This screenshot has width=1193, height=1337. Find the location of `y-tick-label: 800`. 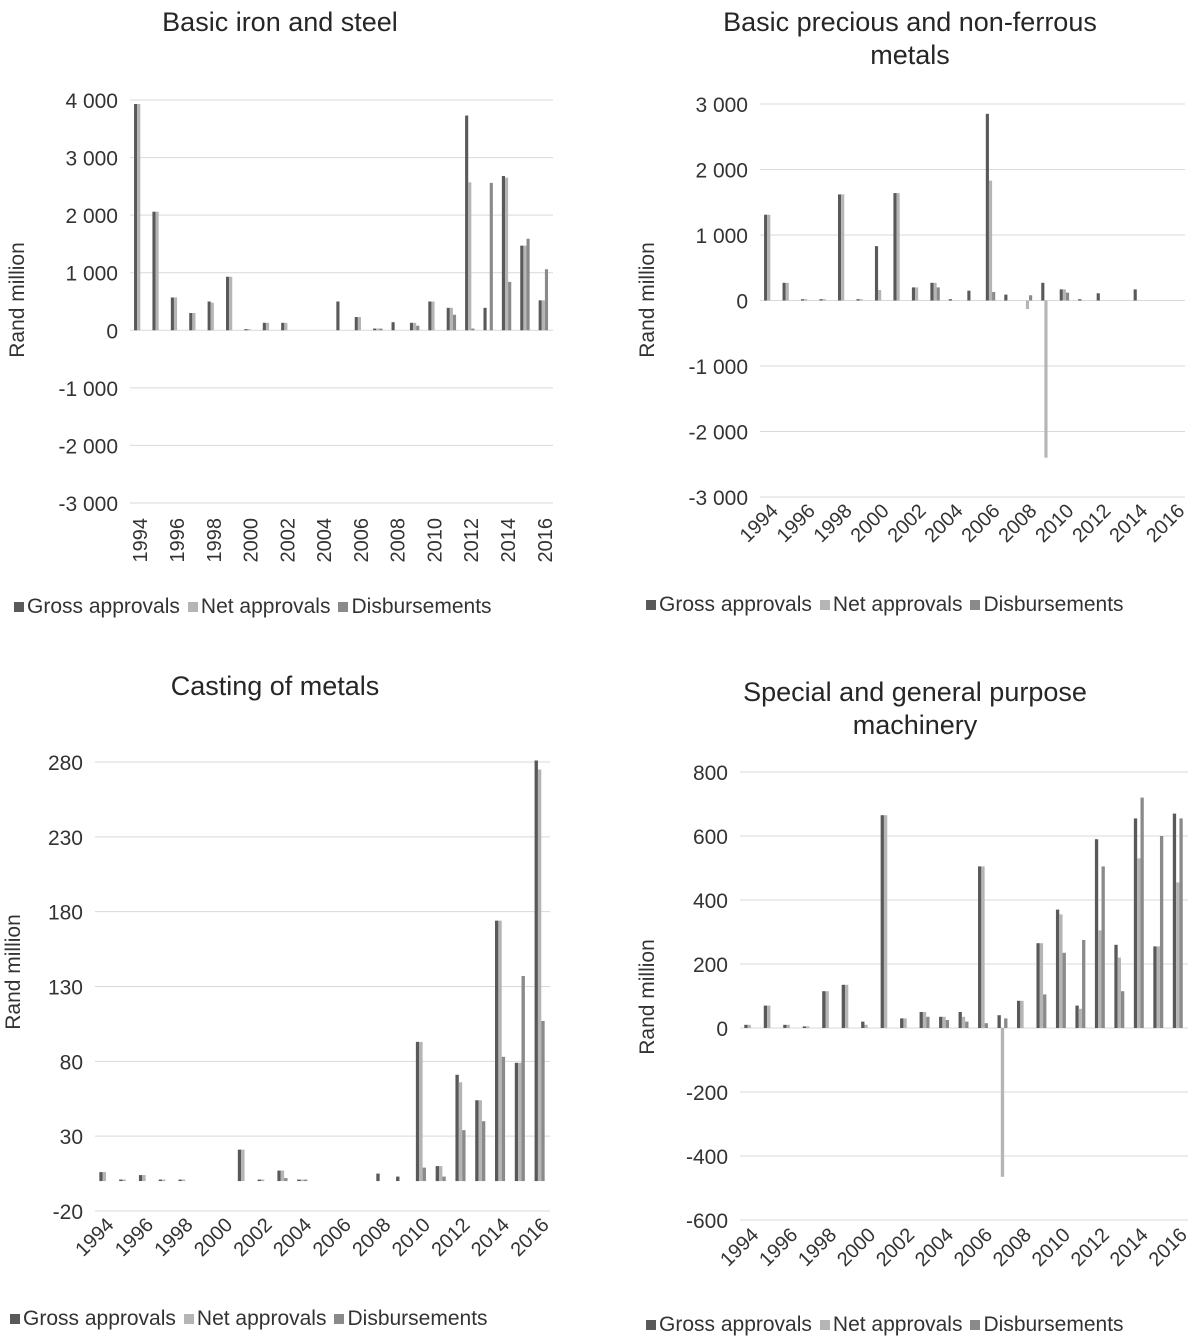

y-tick-label: 800 is located at coordinates (710, 773).